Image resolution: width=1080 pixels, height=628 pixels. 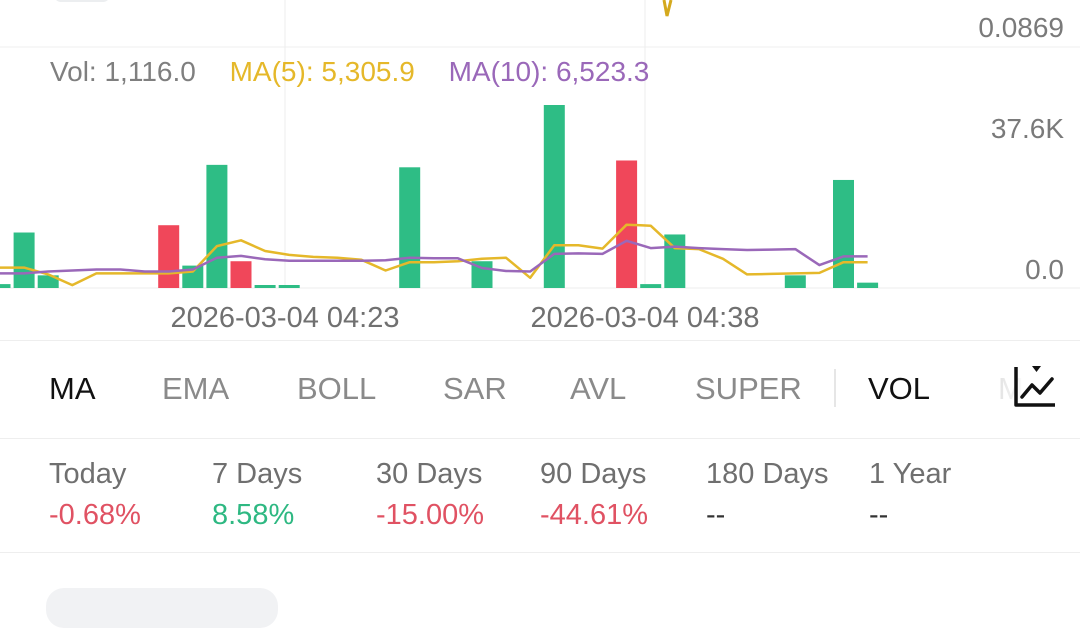 I want to click on legend-vol: Vol: 1,116.0, so click(x=123, y=71).